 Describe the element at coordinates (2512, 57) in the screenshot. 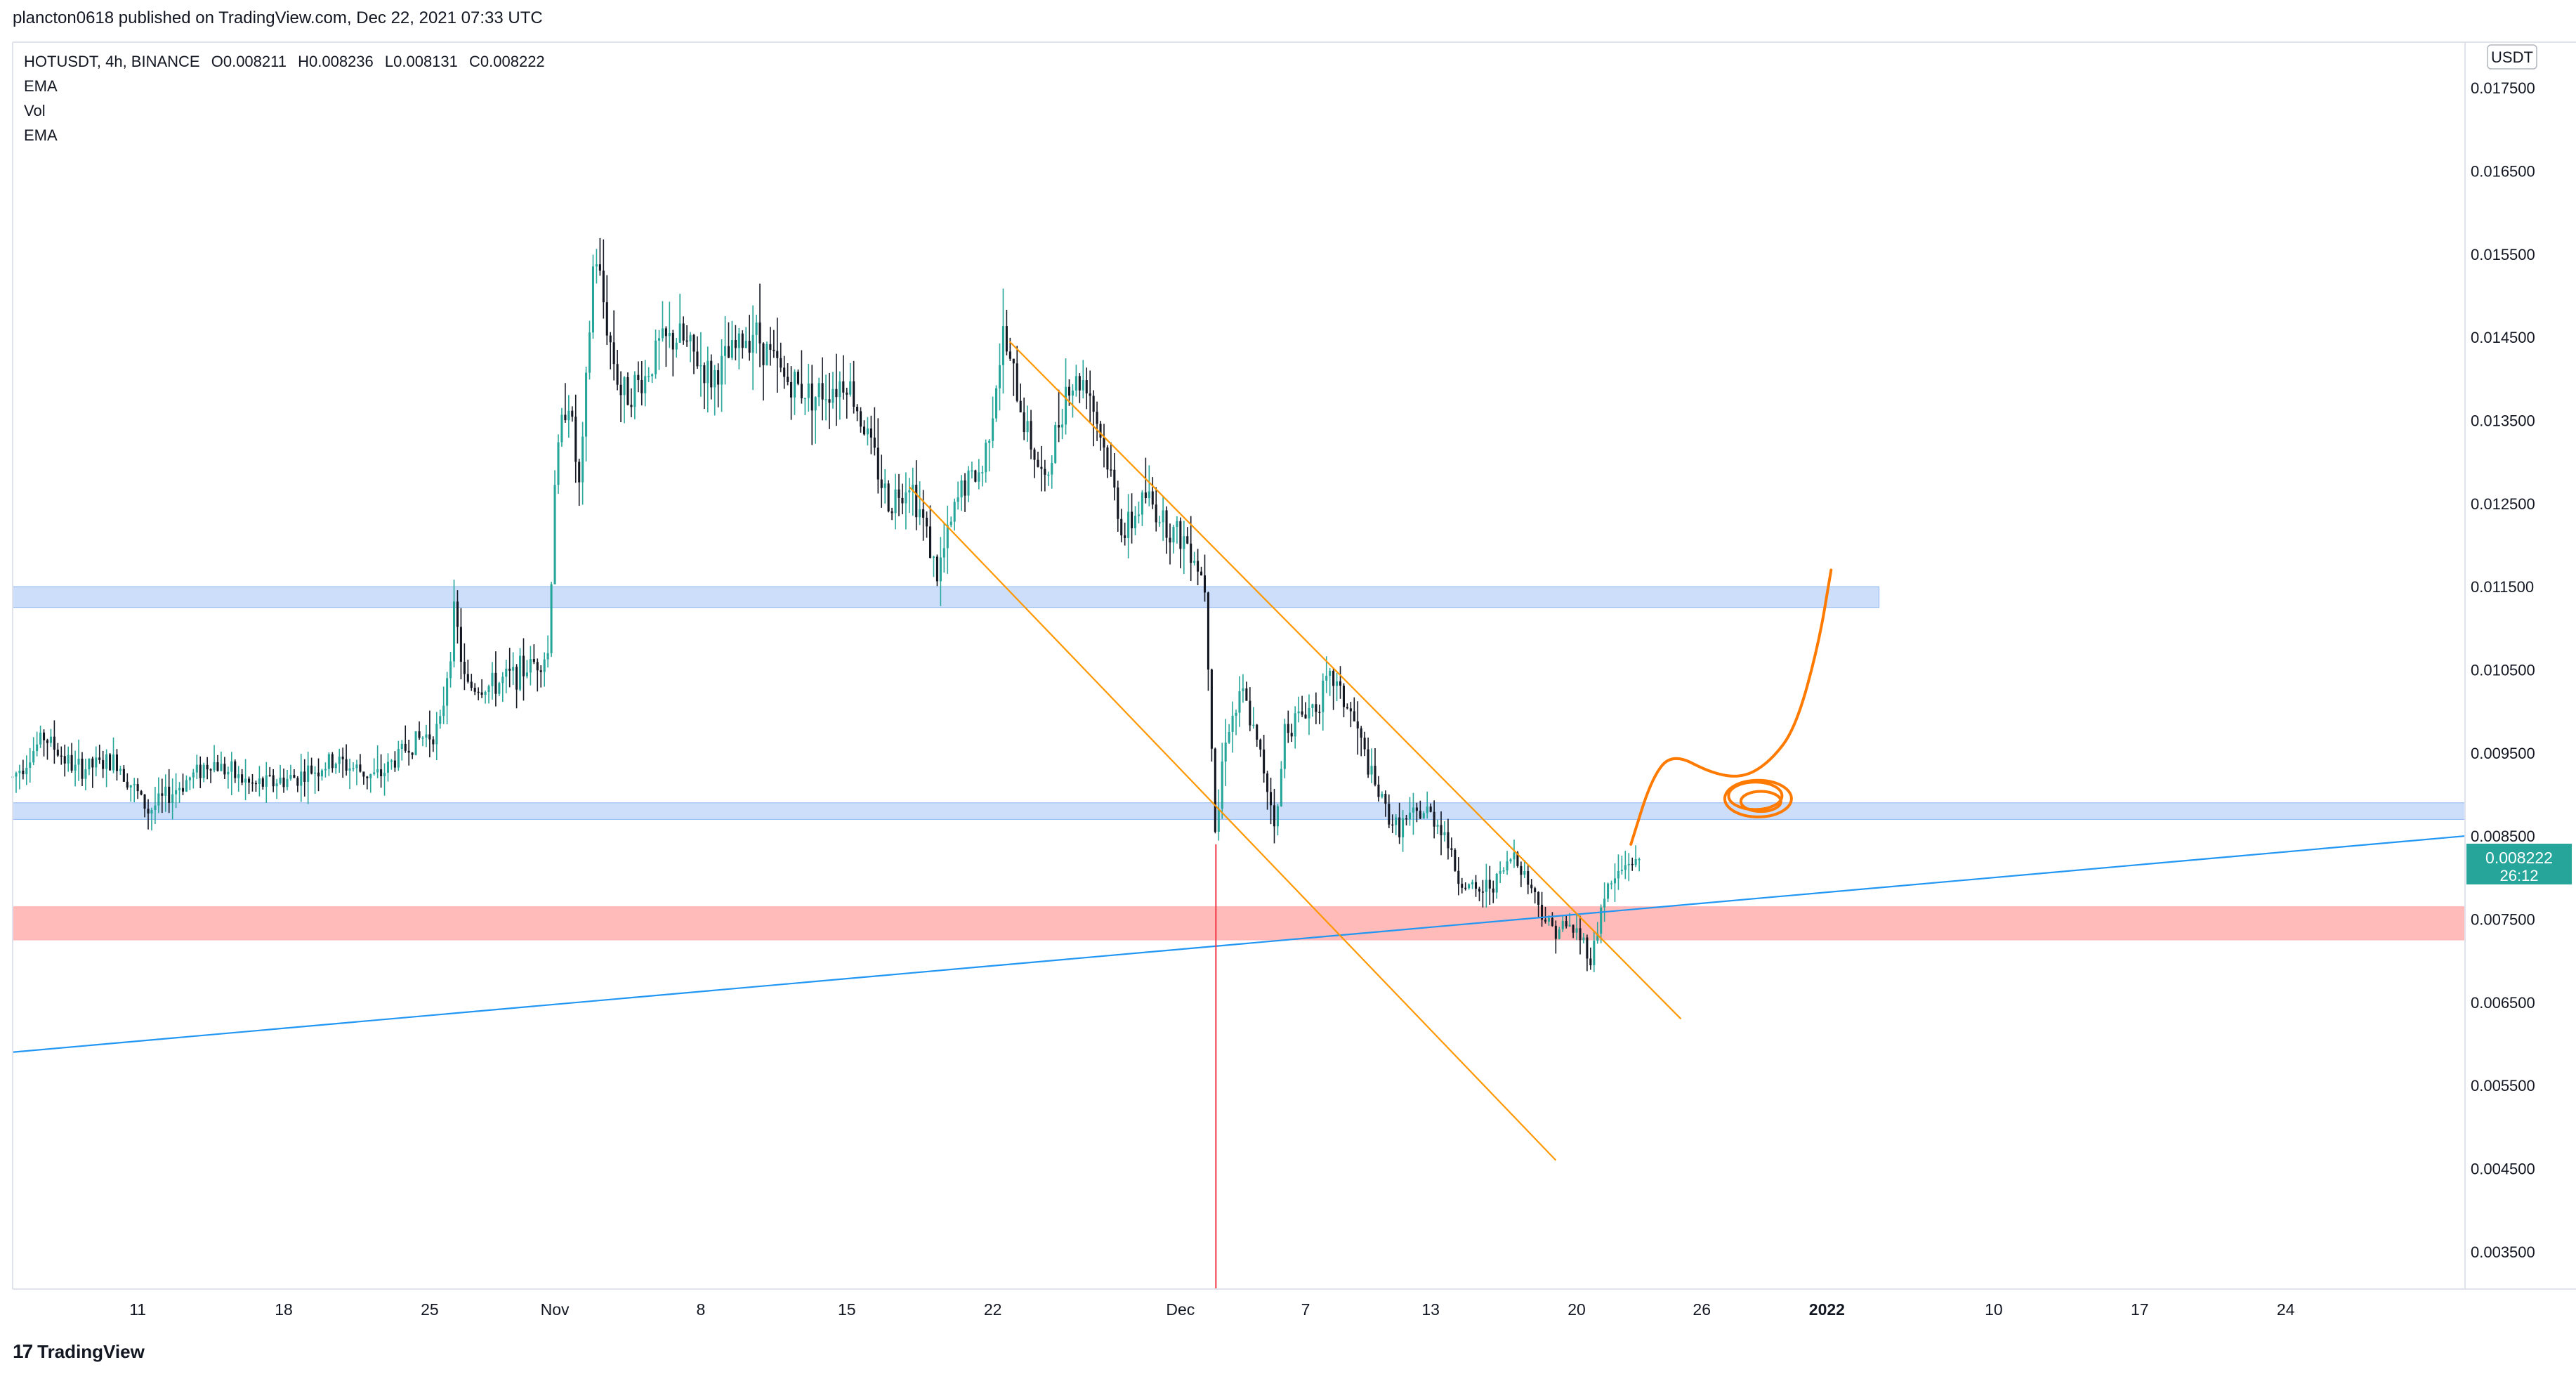

I see `unit-badge` at that location.